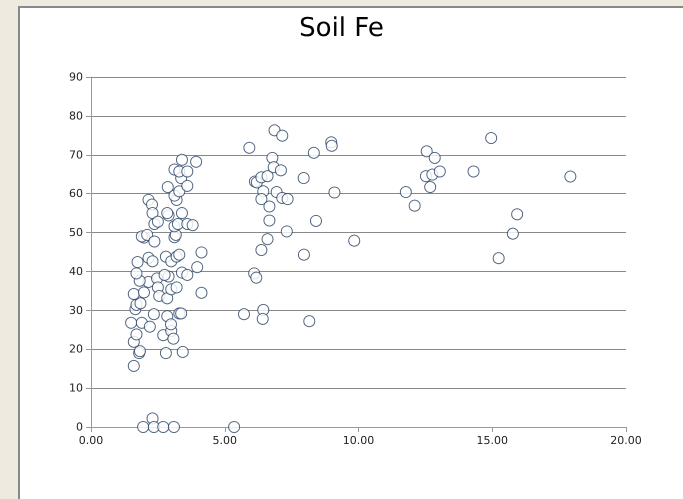 The width and height of the screenshot is (683, 499). Describe the element at coordinates (76, 271) in the screenshot. I see `y-tick-label: 40` at that location.